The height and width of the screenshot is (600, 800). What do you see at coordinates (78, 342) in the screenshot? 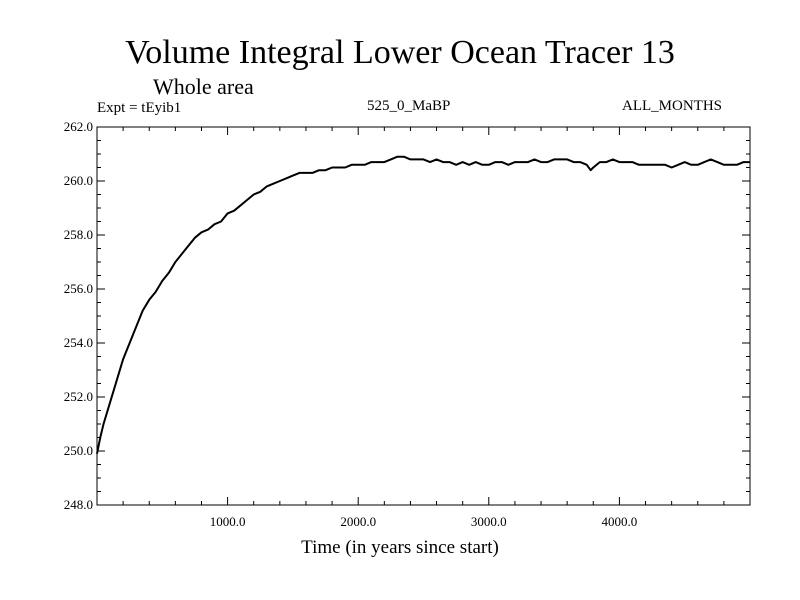
I see `y-tick-label: 254.0` at bounding box center [78, 342].